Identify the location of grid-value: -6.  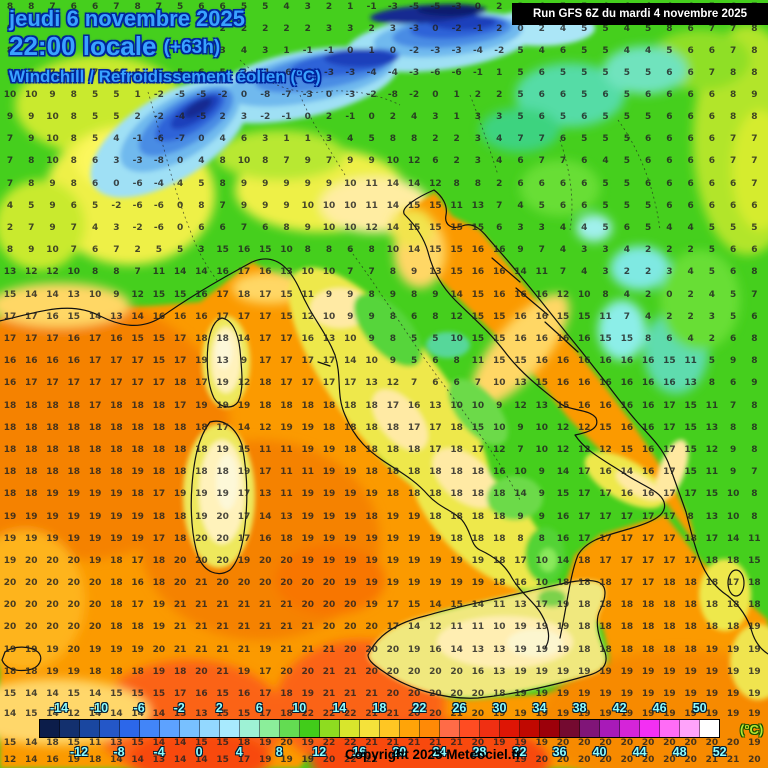
(457, 73).